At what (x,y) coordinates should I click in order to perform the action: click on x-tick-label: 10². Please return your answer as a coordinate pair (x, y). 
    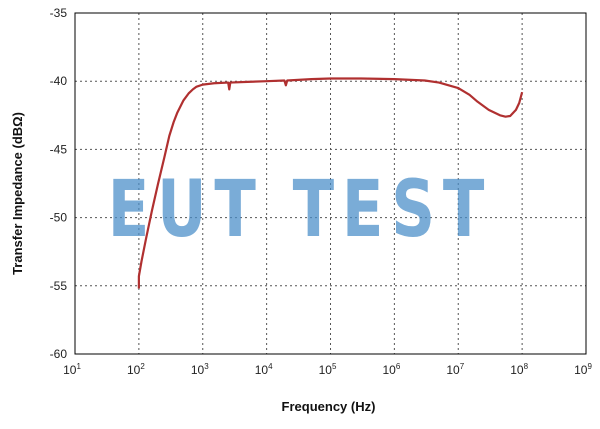
    Looking at the image, I should click on (136, 369).